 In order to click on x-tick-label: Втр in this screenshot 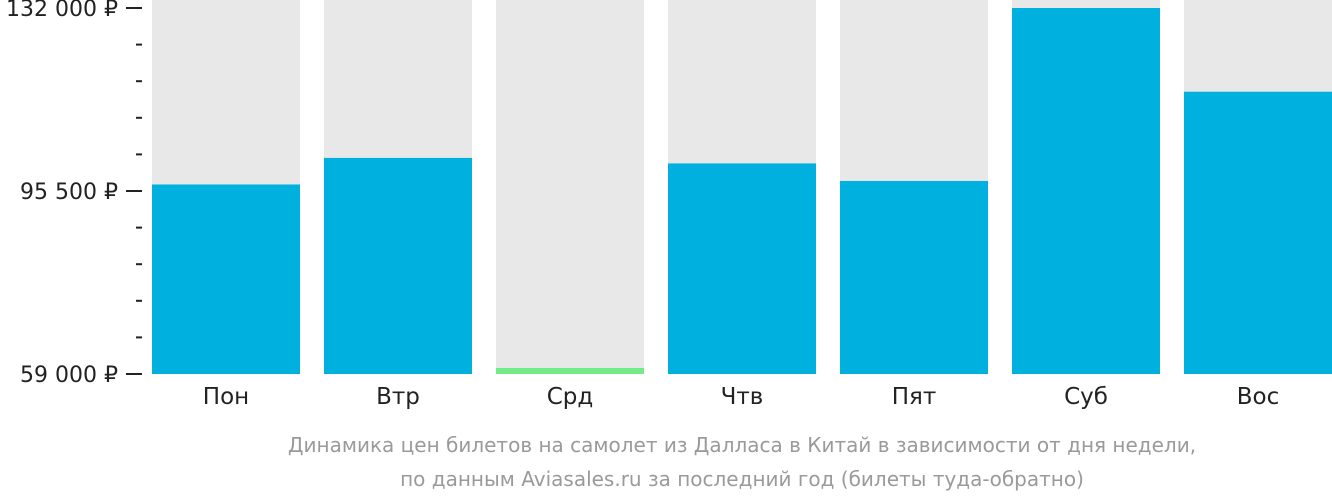, I will do `click(398, 397)`.